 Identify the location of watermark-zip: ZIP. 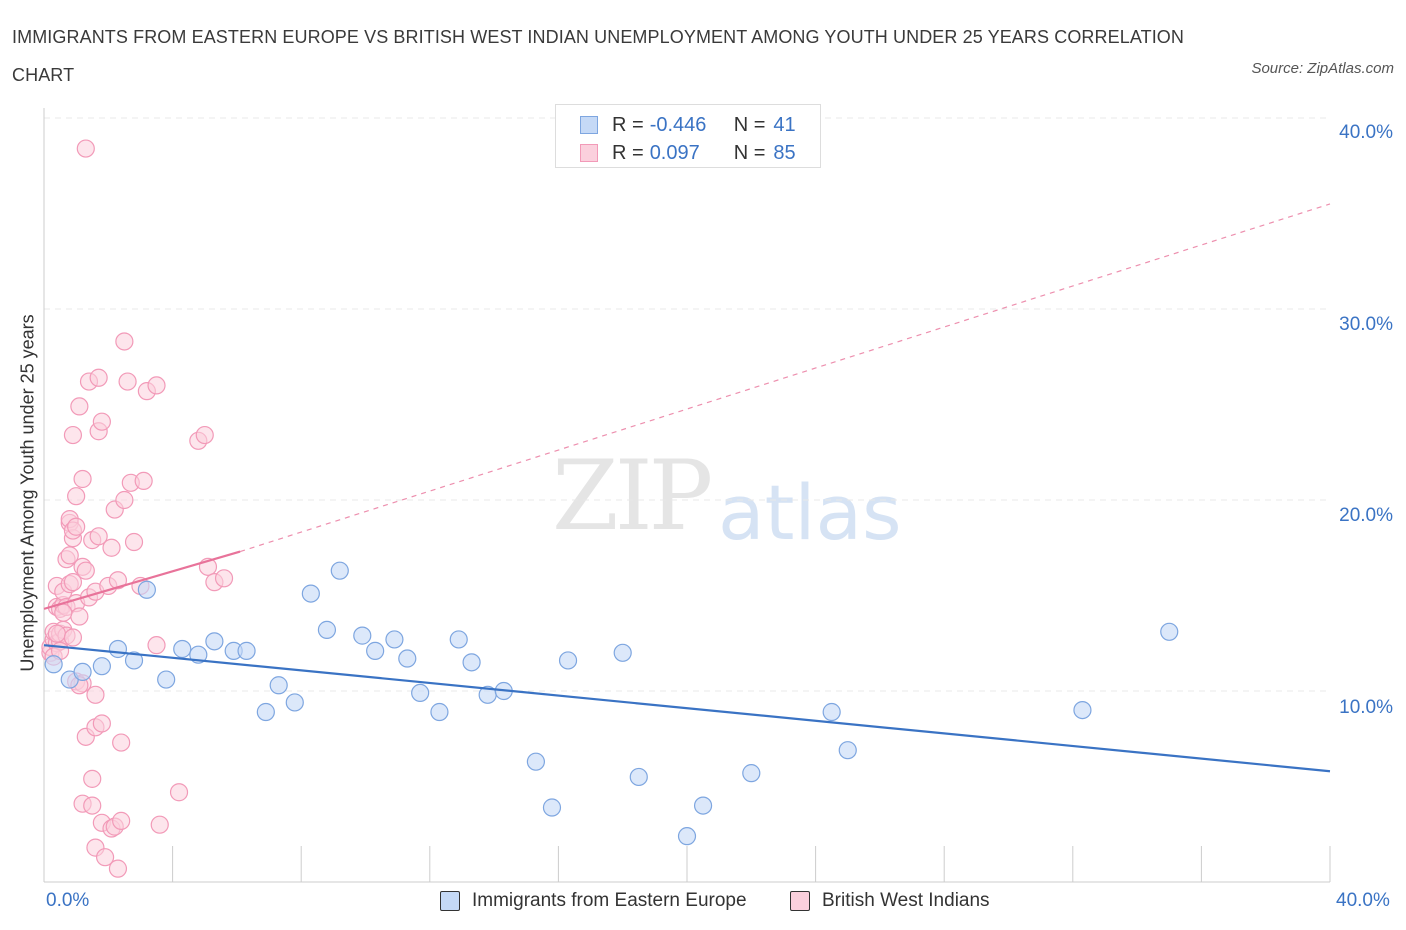
(632, 496).